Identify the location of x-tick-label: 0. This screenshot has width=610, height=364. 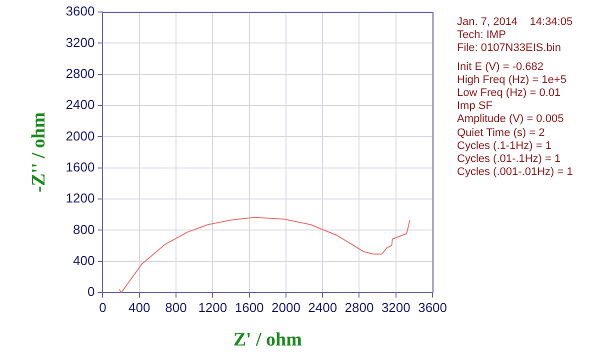
(102, 307).